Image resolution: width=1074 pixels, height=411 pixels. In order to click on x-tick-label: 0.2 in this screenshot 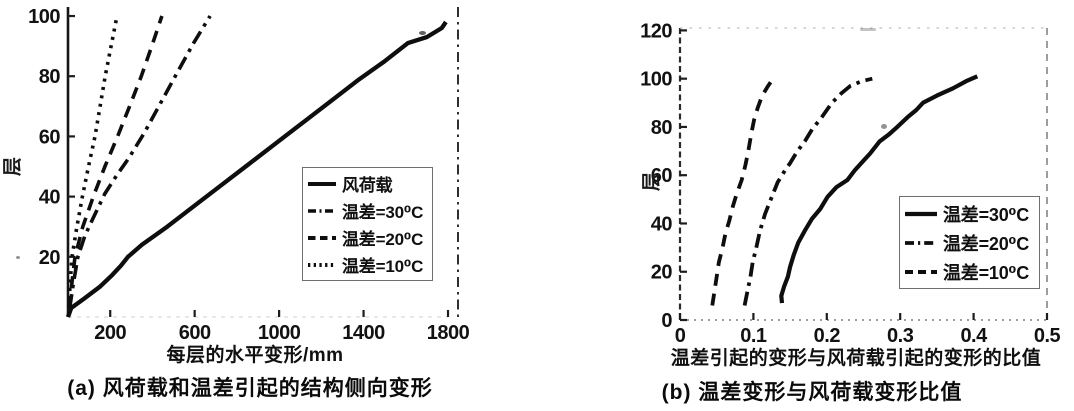, I will do `click(827, 336)`.